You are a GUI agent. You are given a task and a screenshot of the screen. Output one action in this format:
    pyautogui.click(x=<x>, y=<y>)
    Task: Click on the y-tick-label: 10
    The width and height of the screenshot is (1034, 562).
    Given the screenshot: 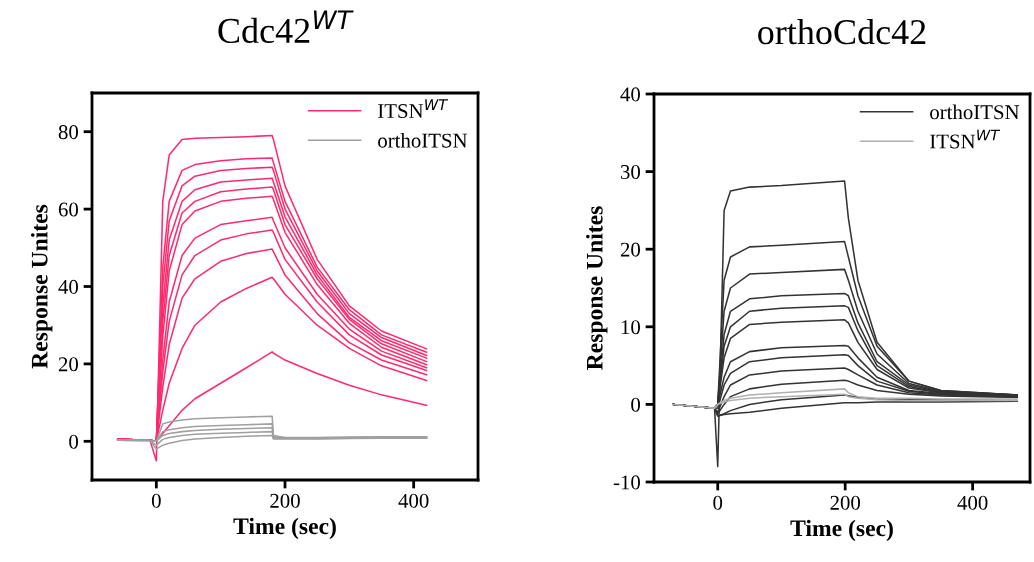 What is the action you would take?
    pyautogui.click(x=631, y=327)
    